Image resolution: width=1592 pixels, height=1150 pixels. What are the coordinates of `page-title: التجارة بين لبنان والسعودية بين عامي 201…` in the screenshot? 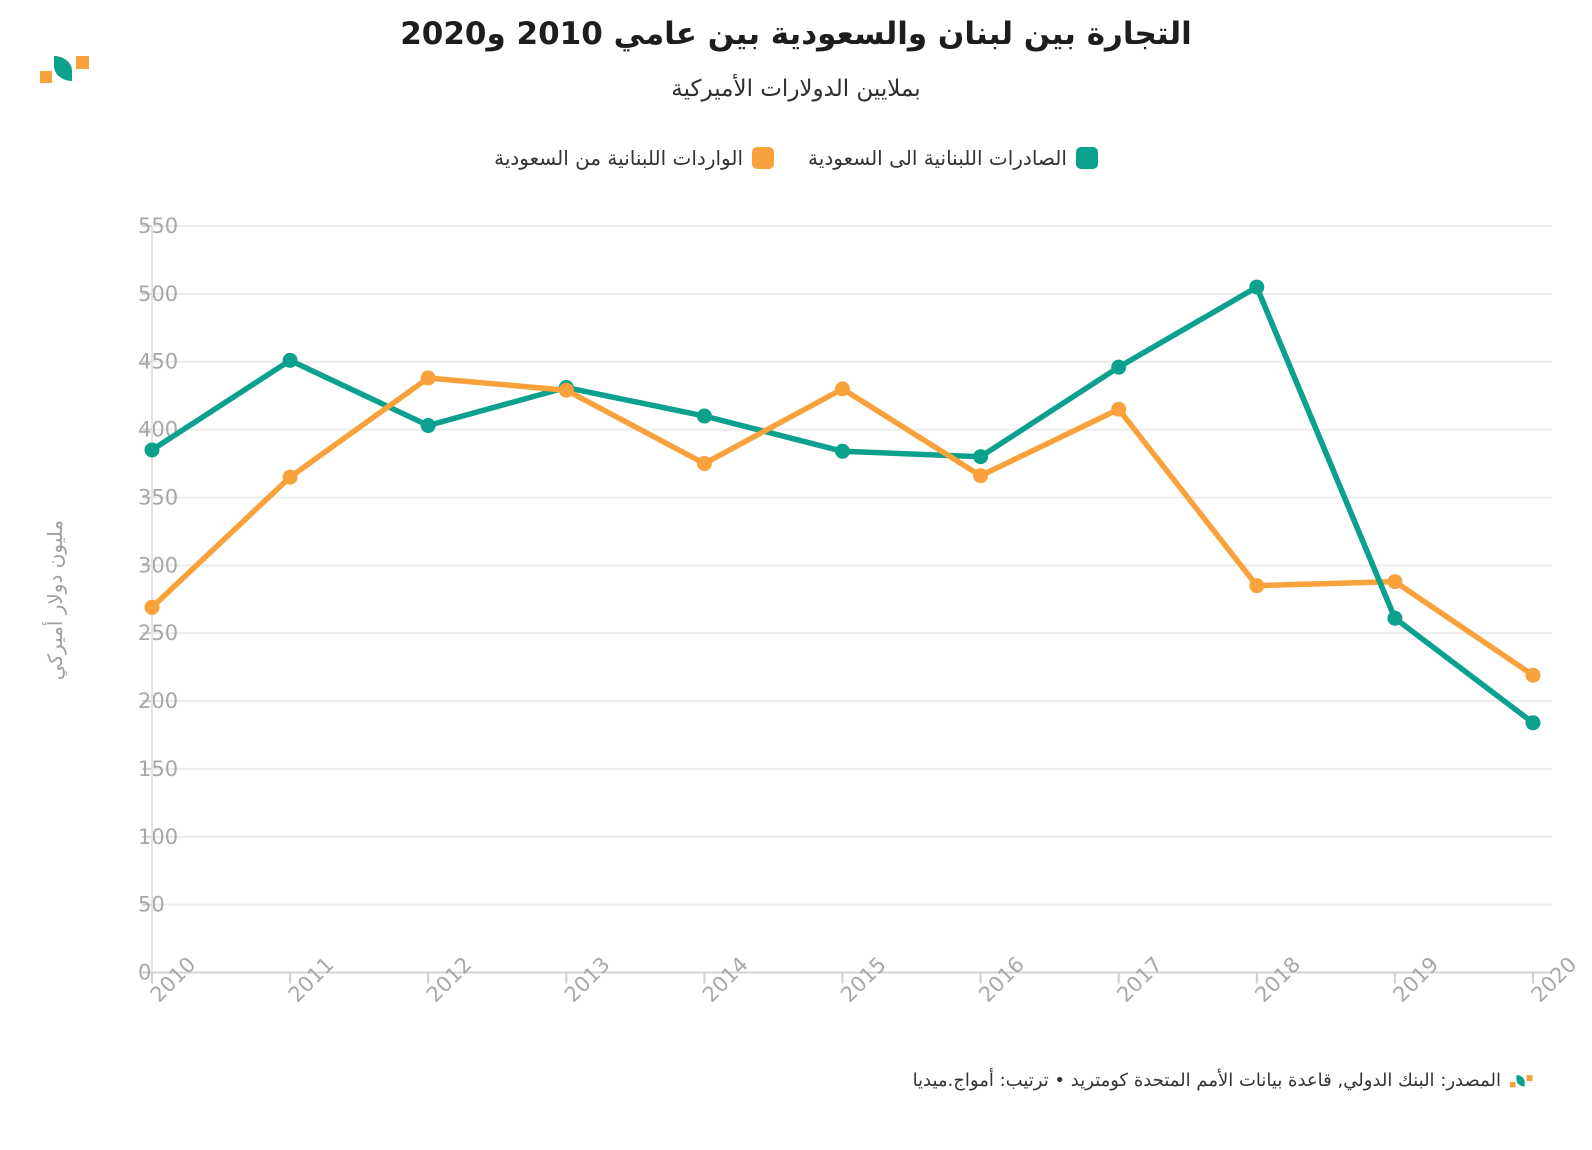 It's located at (796, 34).